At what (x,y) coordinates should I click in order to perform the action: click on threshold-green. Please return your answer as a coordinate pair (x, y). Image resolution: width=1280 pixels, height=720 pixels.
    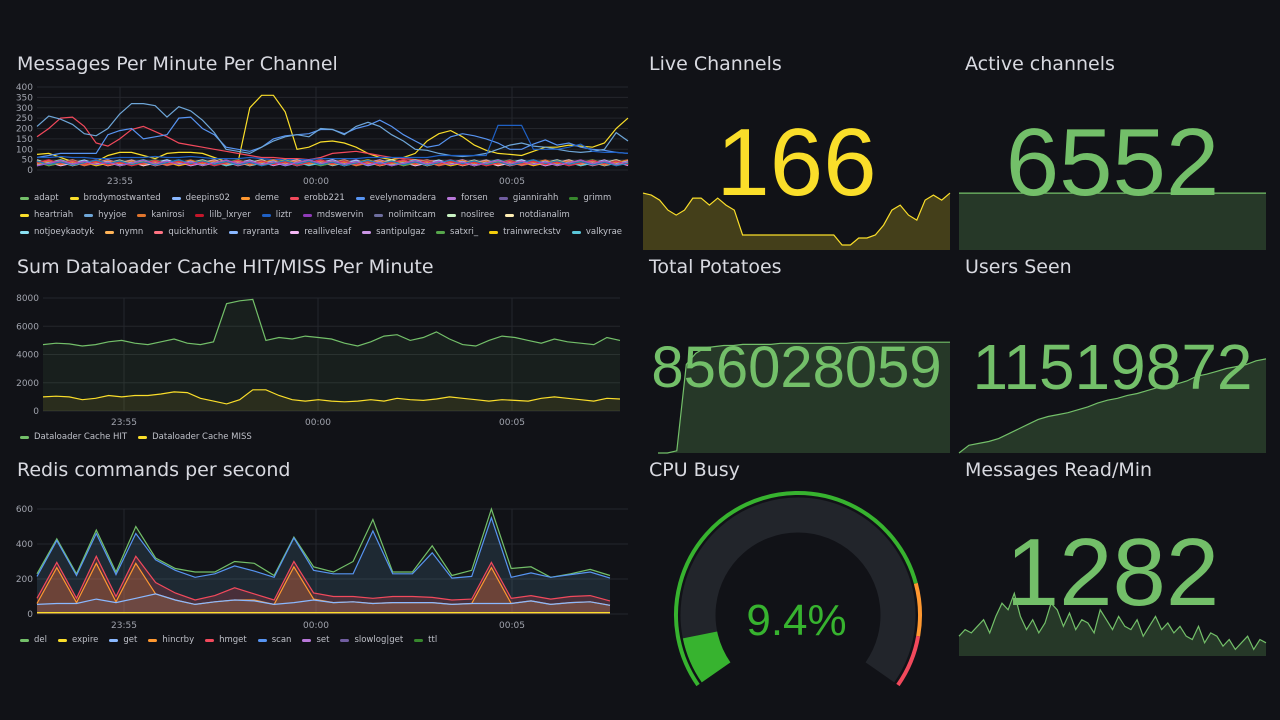
    Looking at the image, I should click on (796, 589).